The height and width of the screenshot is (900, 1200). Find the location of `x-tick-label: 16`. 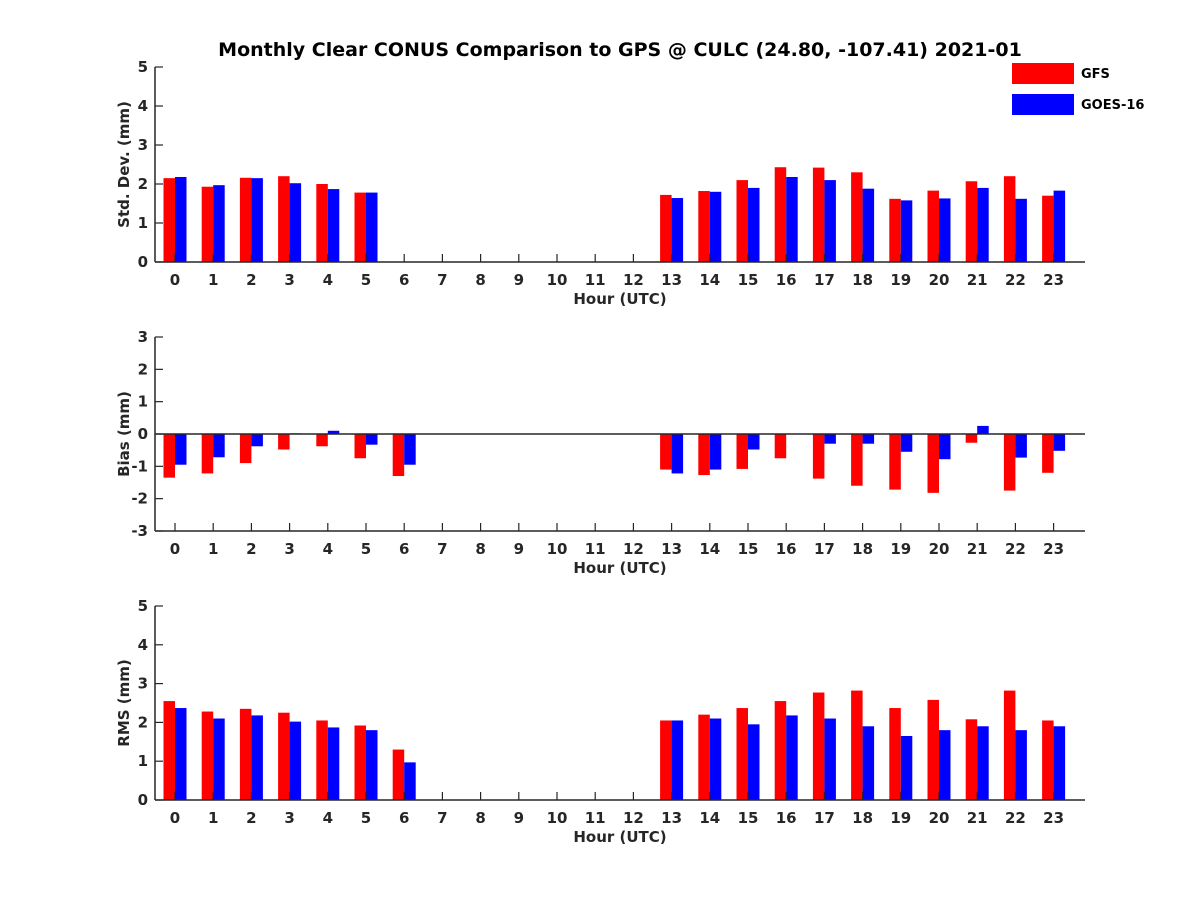

x-tick-label: 16 is located at coordinates (786, 818).